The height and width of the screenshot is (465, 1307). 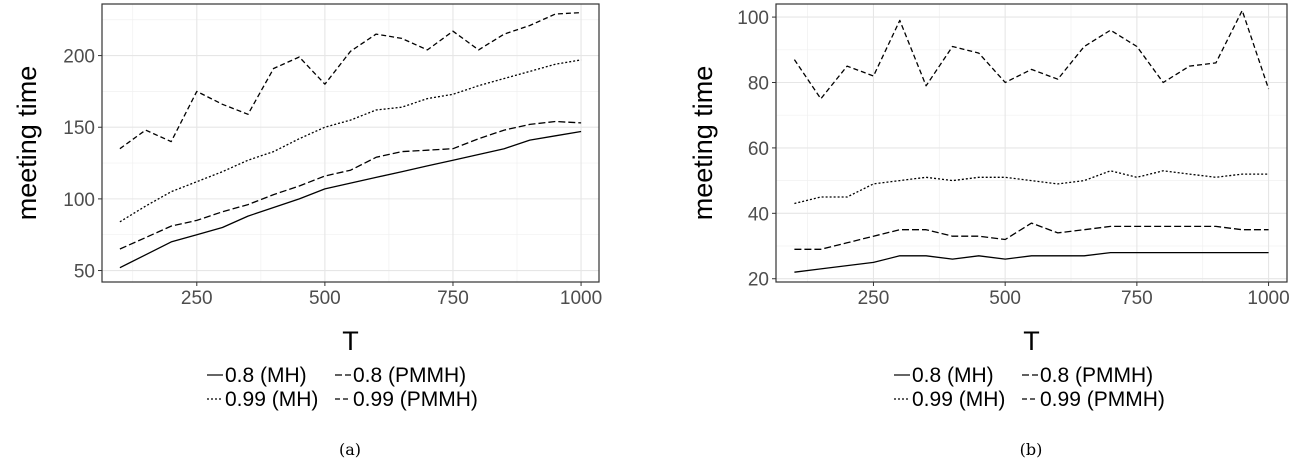 What do you see at coordinates (350, 449) in the screenshot?
I see `panel-caption: (a)` at bounding box center [350, 449].